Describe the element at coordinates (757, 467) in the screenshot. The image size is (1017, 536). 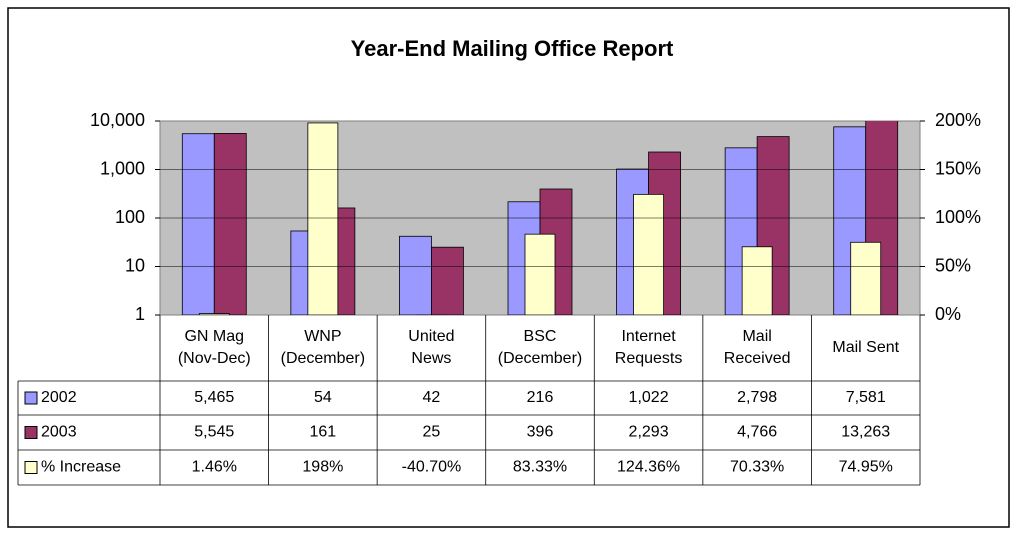
I see `table-cell: 70.33%` at that location.